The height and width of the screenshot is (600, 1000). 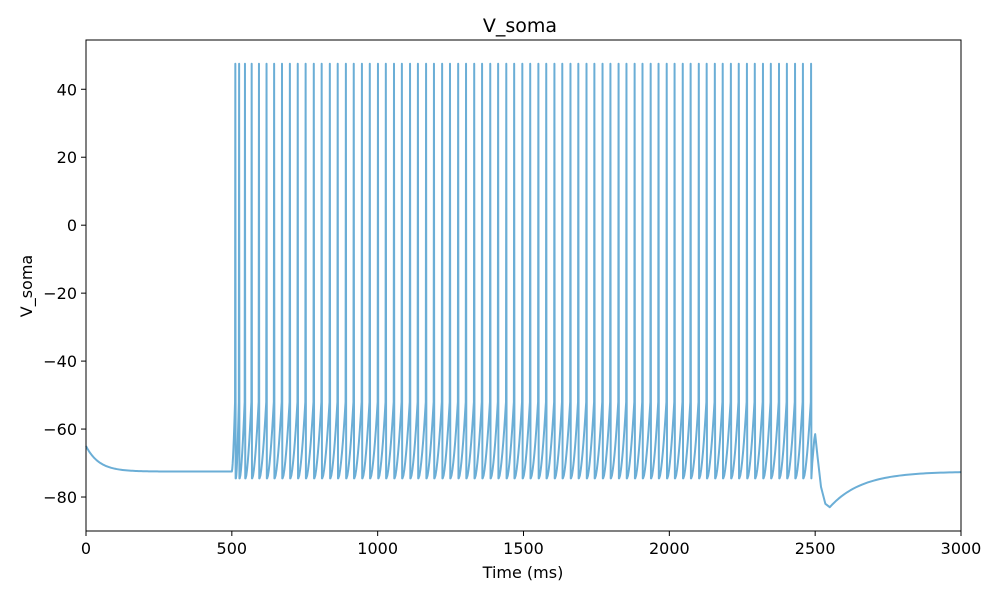 I want to click on x-tick-label: 2000, so click(x=669, y=548).